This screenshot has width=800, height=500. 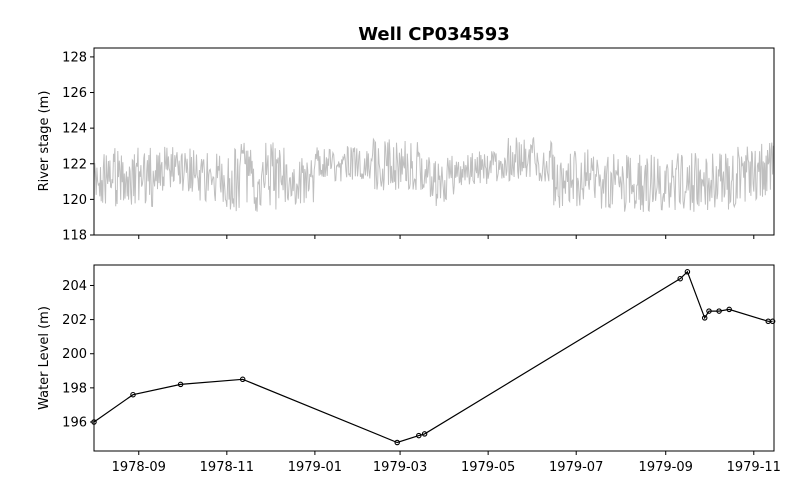 What do you see at coordinates (488, 467) in the screenshot?
I see `water-level-x-tick-label: 1979-05` at bounding box center [488, 467].